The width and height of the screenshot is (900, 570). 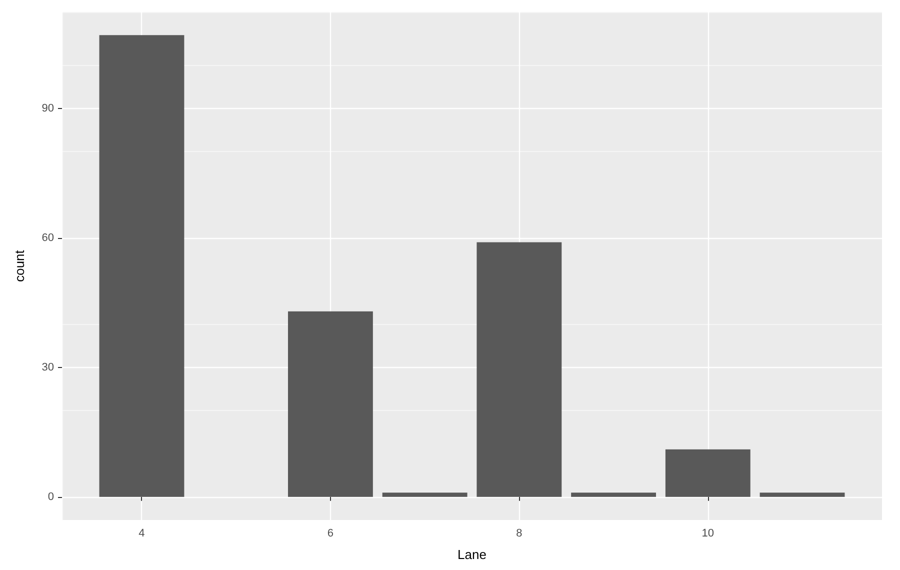 What do you see at coordinates (330, 534) in the screenshot?
I see `x-tick-label: 6` at bounding box center [330, 534].